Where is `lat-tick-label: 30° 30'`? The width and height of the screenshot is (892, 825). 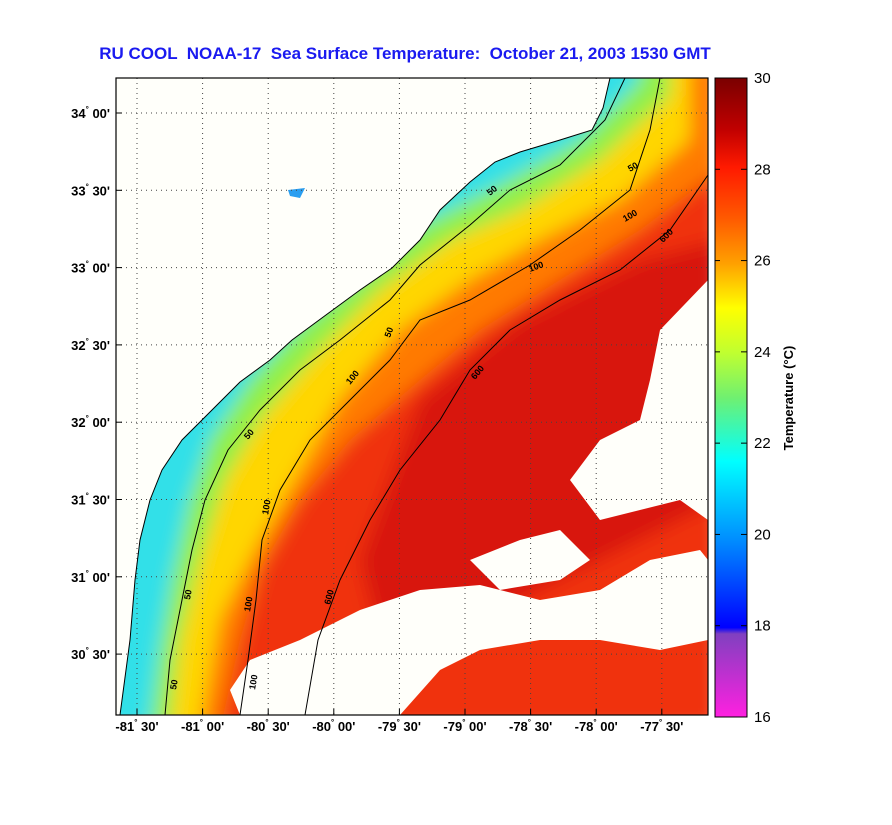 lat-tick-label: 30° 30' is located at coordinates (90, 654).